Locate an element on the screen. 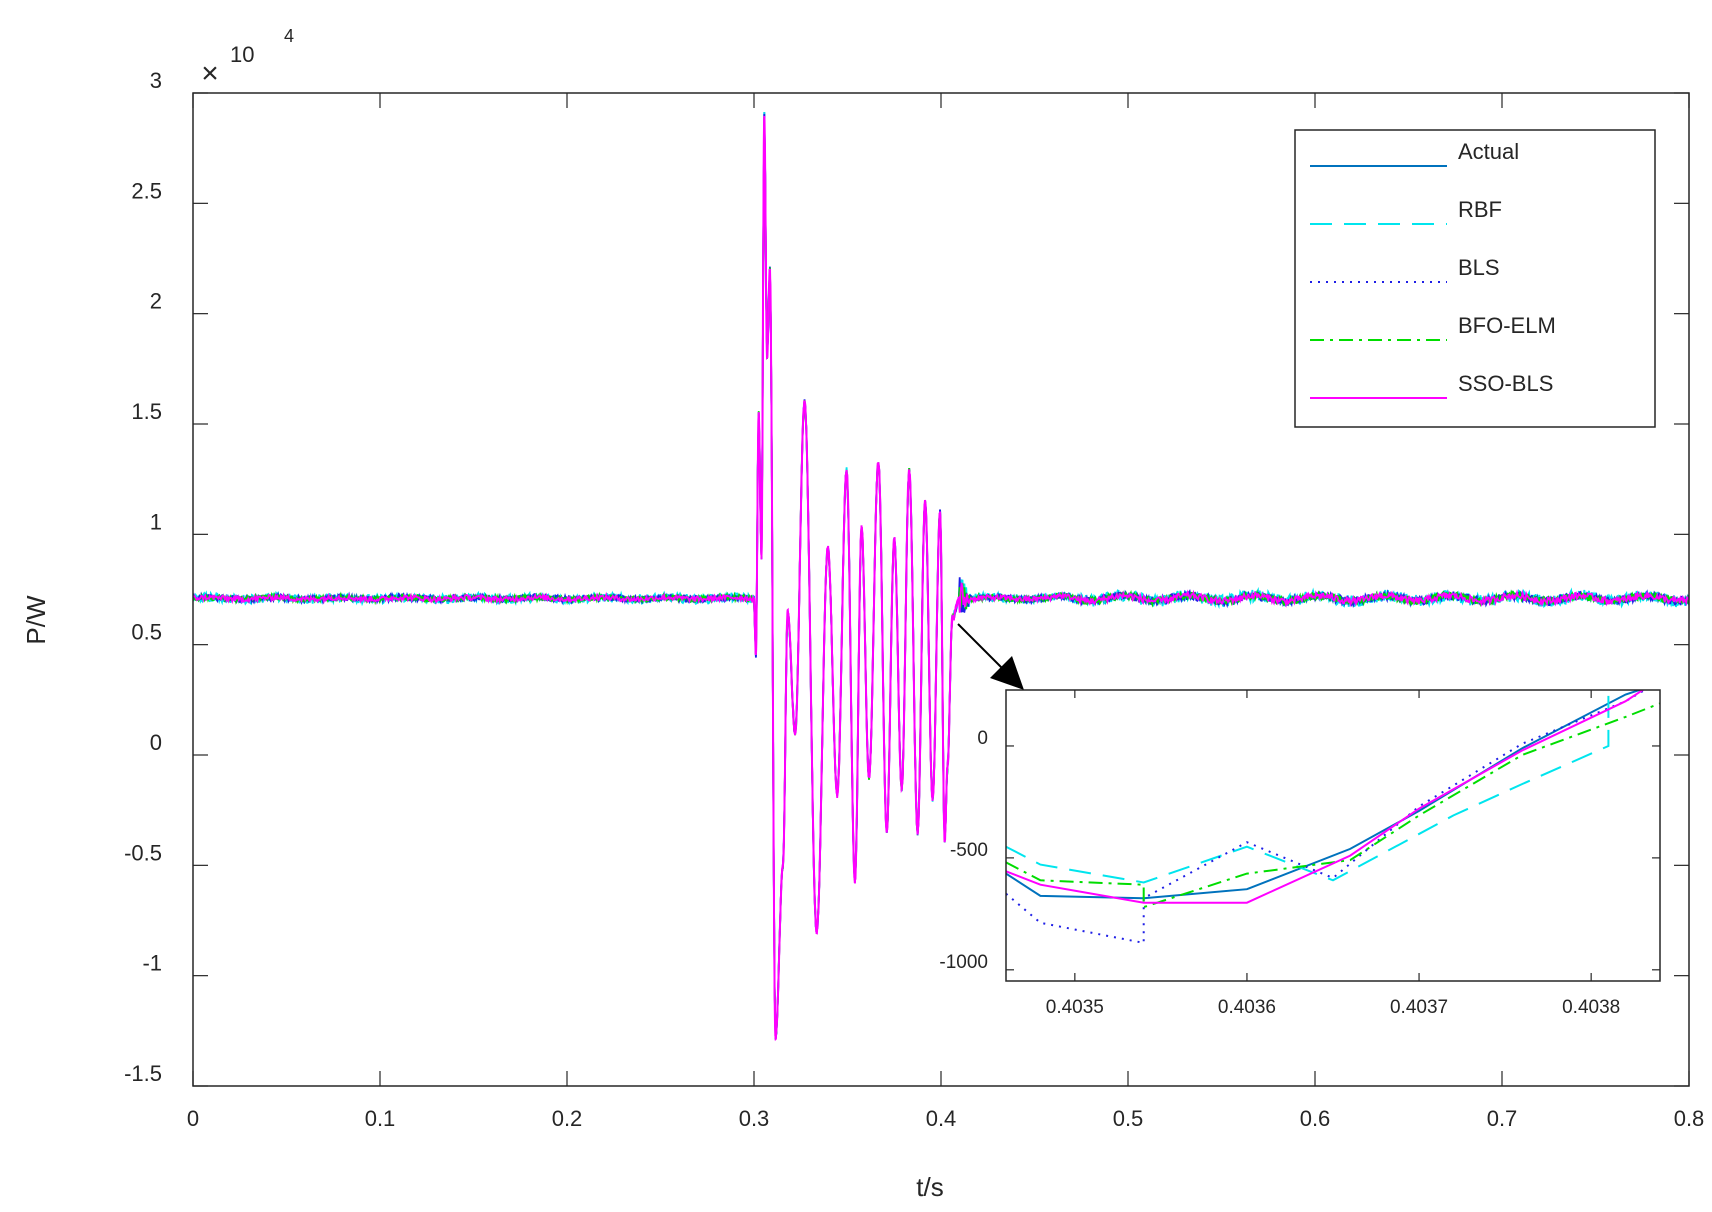  inset-frame is located at coordinates (1333, 835).